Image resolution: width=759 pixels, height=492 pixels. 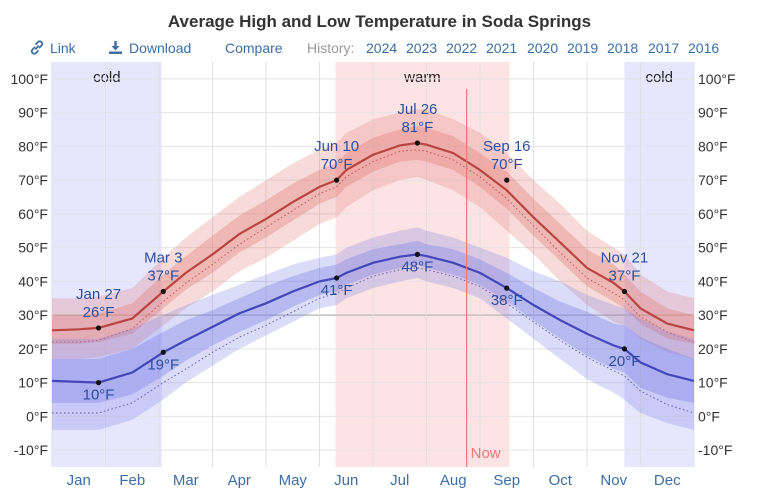 What do you see at coordinates (704, 48) in the screenshot?
I see `history-year-2016: 2016` at bounding box center [704, 48].